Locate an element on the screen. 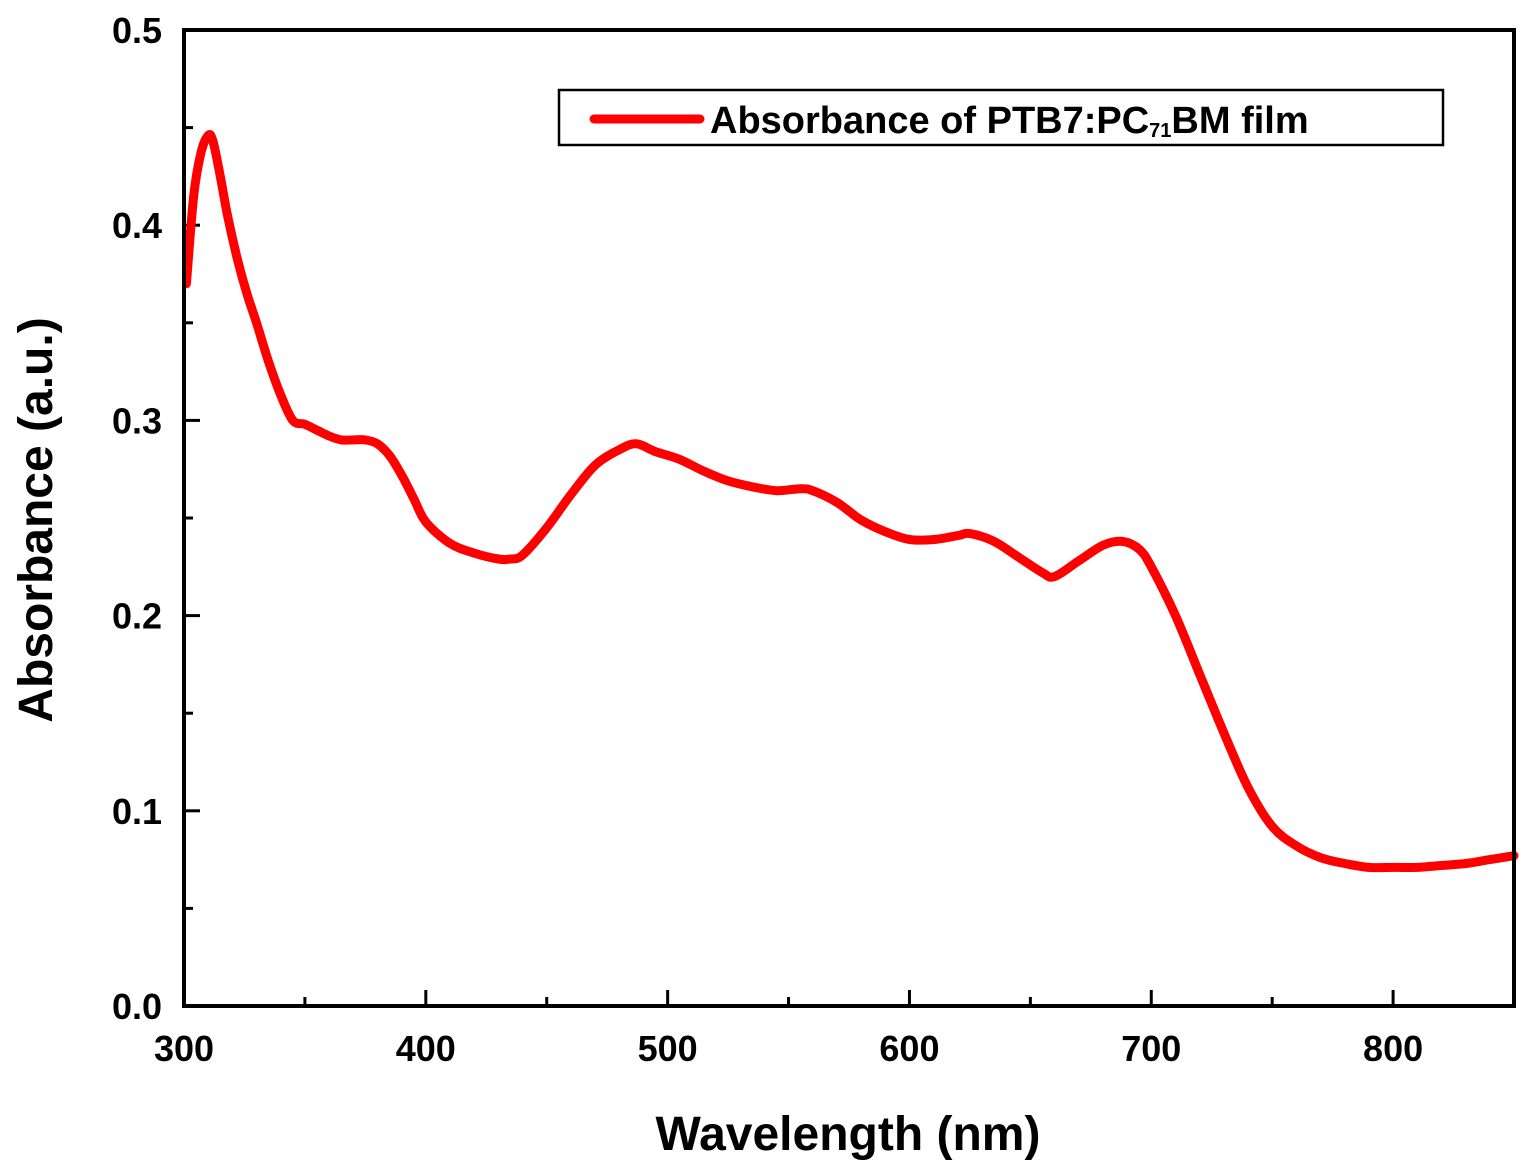 The image size is (1529, 1170). legend: Absorbance of PTB7:PC71BM film is located at coordinates (1001, 117).